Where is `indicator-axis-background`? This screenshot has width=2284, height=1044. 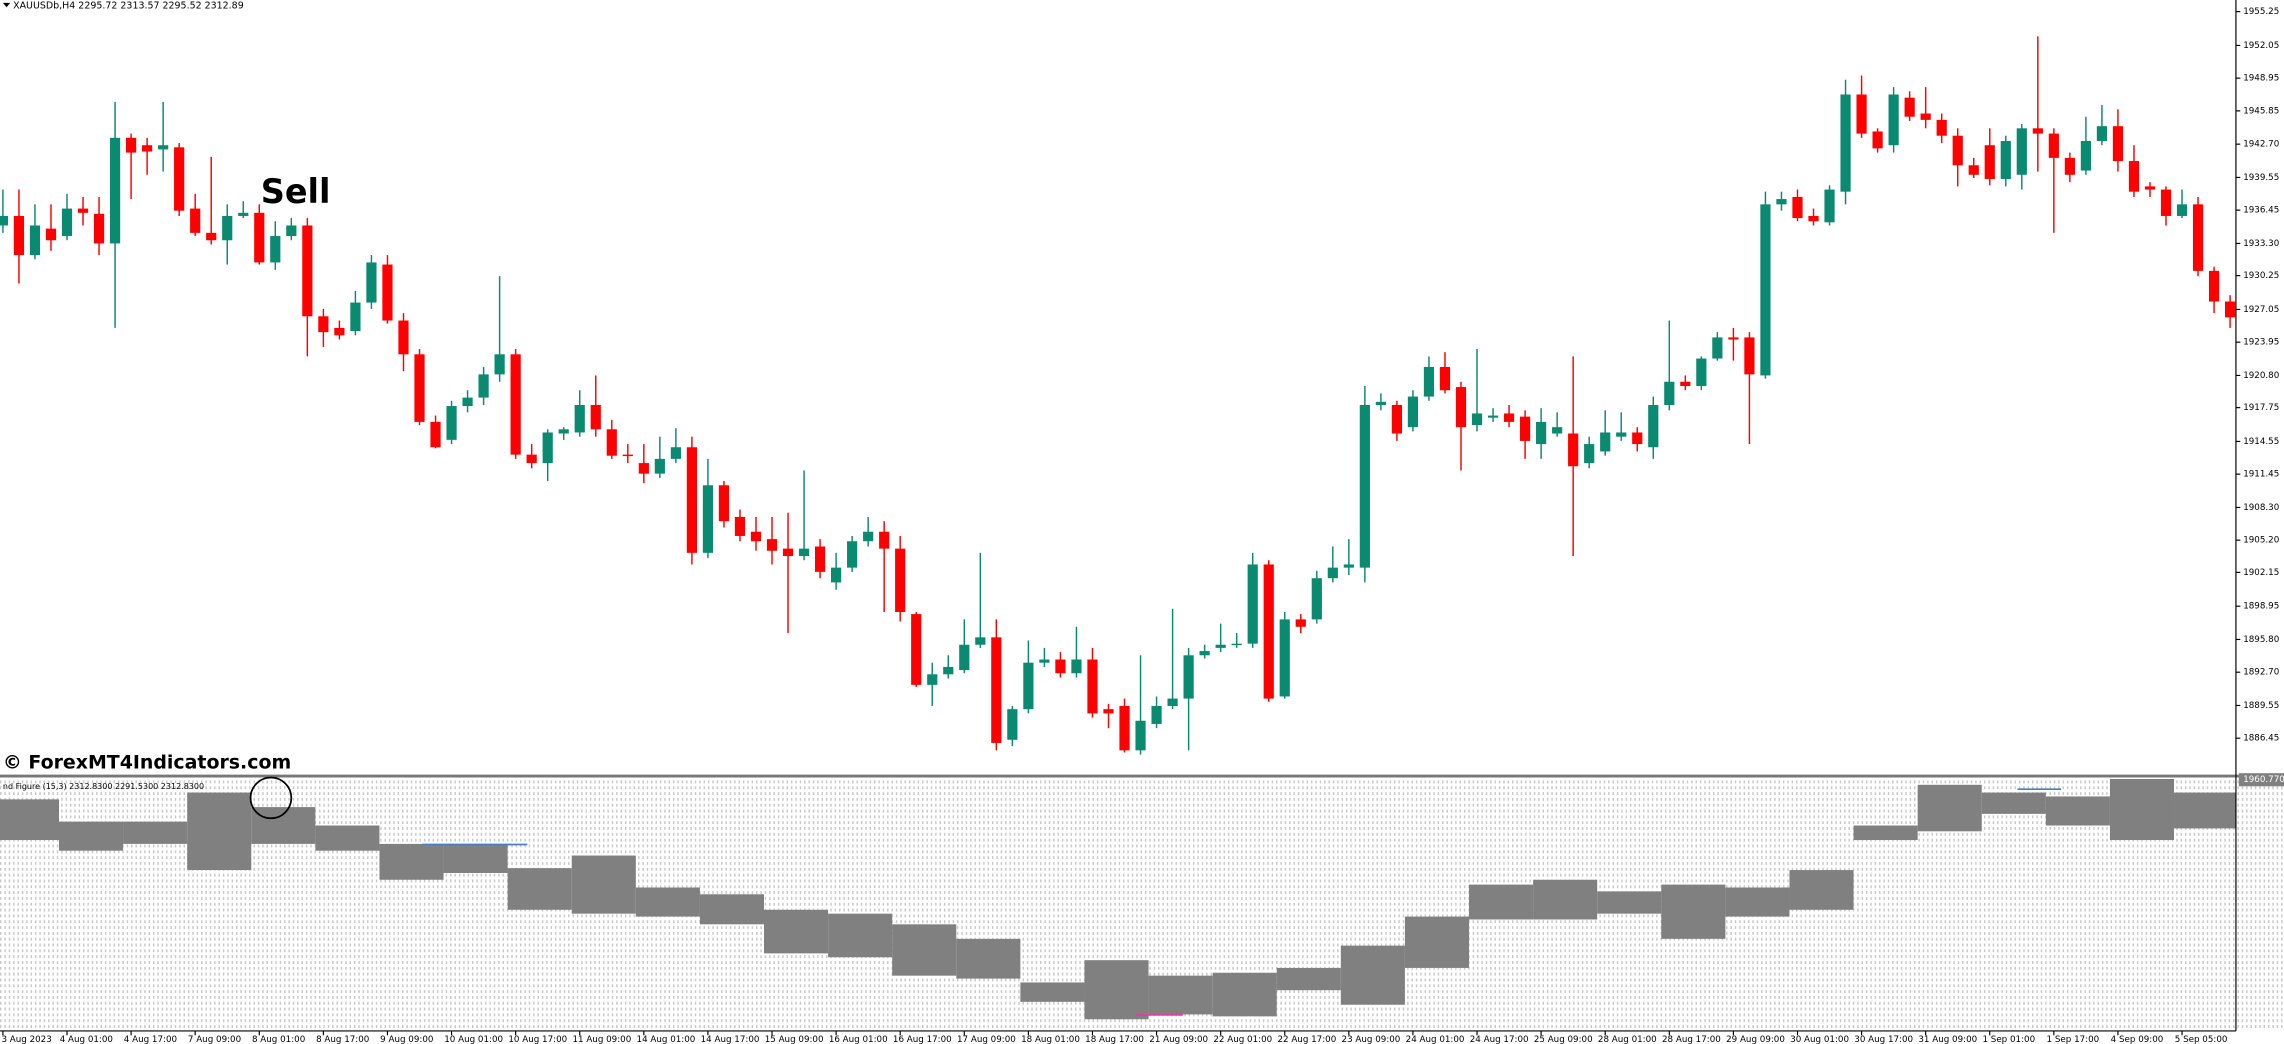
indicator-axis-background is located at coordinates (2259, 904).